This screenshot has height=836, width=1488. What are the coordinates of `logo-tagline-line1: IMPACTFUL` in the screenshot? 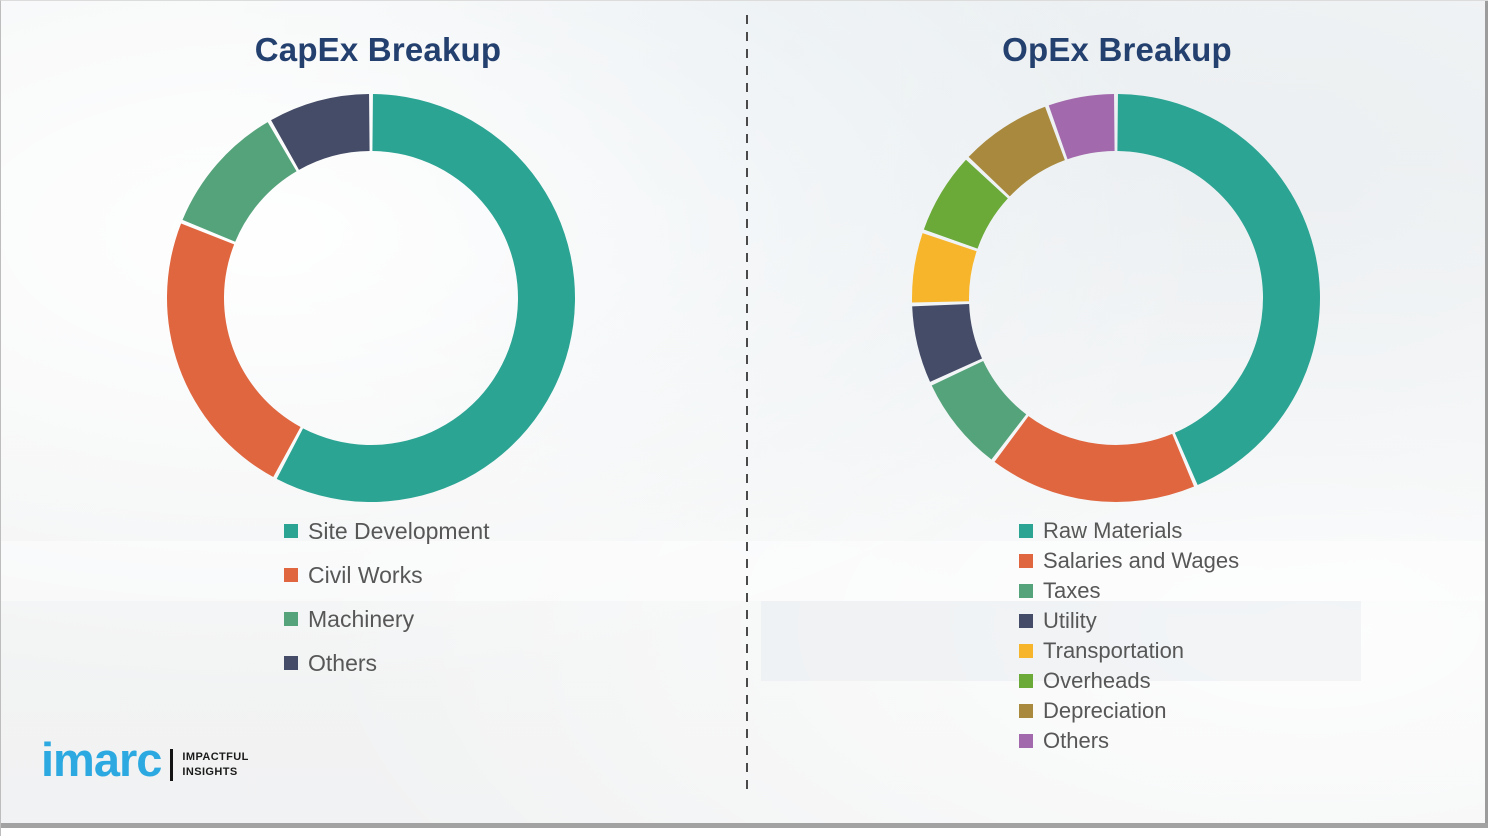 It's located at (215, 757).